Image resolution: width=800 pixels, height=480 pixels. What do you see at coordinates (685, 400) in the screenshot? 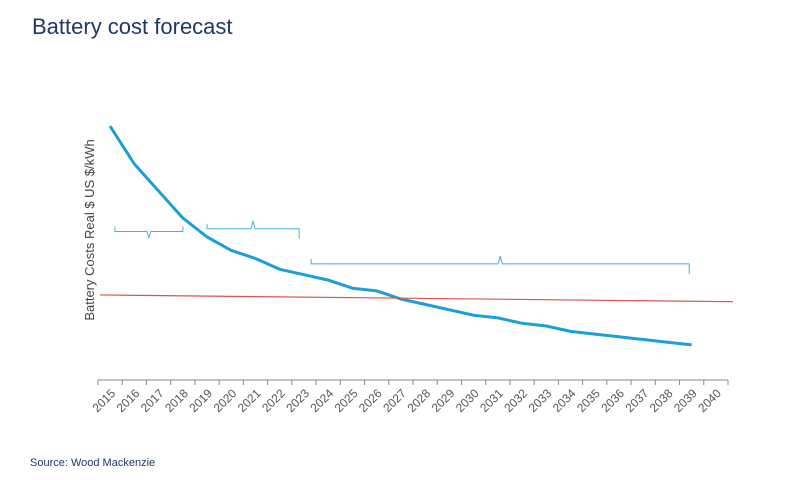
I see `x-tick-label: 2039` at bounding box center [685, 400].